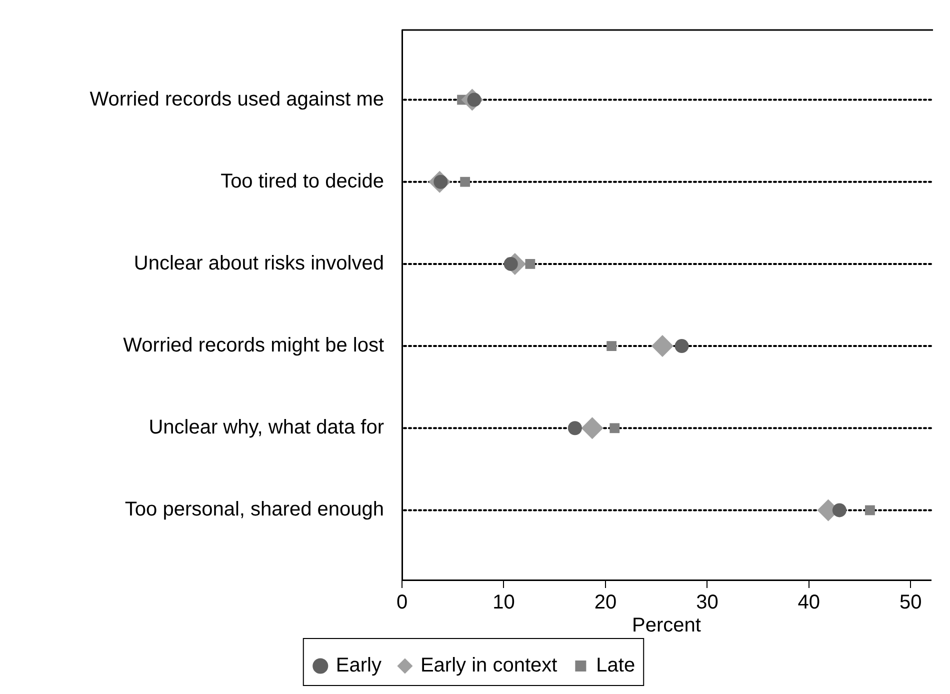 The height and width of the screenshot is (694, 950). Describe the element at coordinates (302, 181) in the screenshot. I see `y-tick-label: Too tired to decide` at that location.